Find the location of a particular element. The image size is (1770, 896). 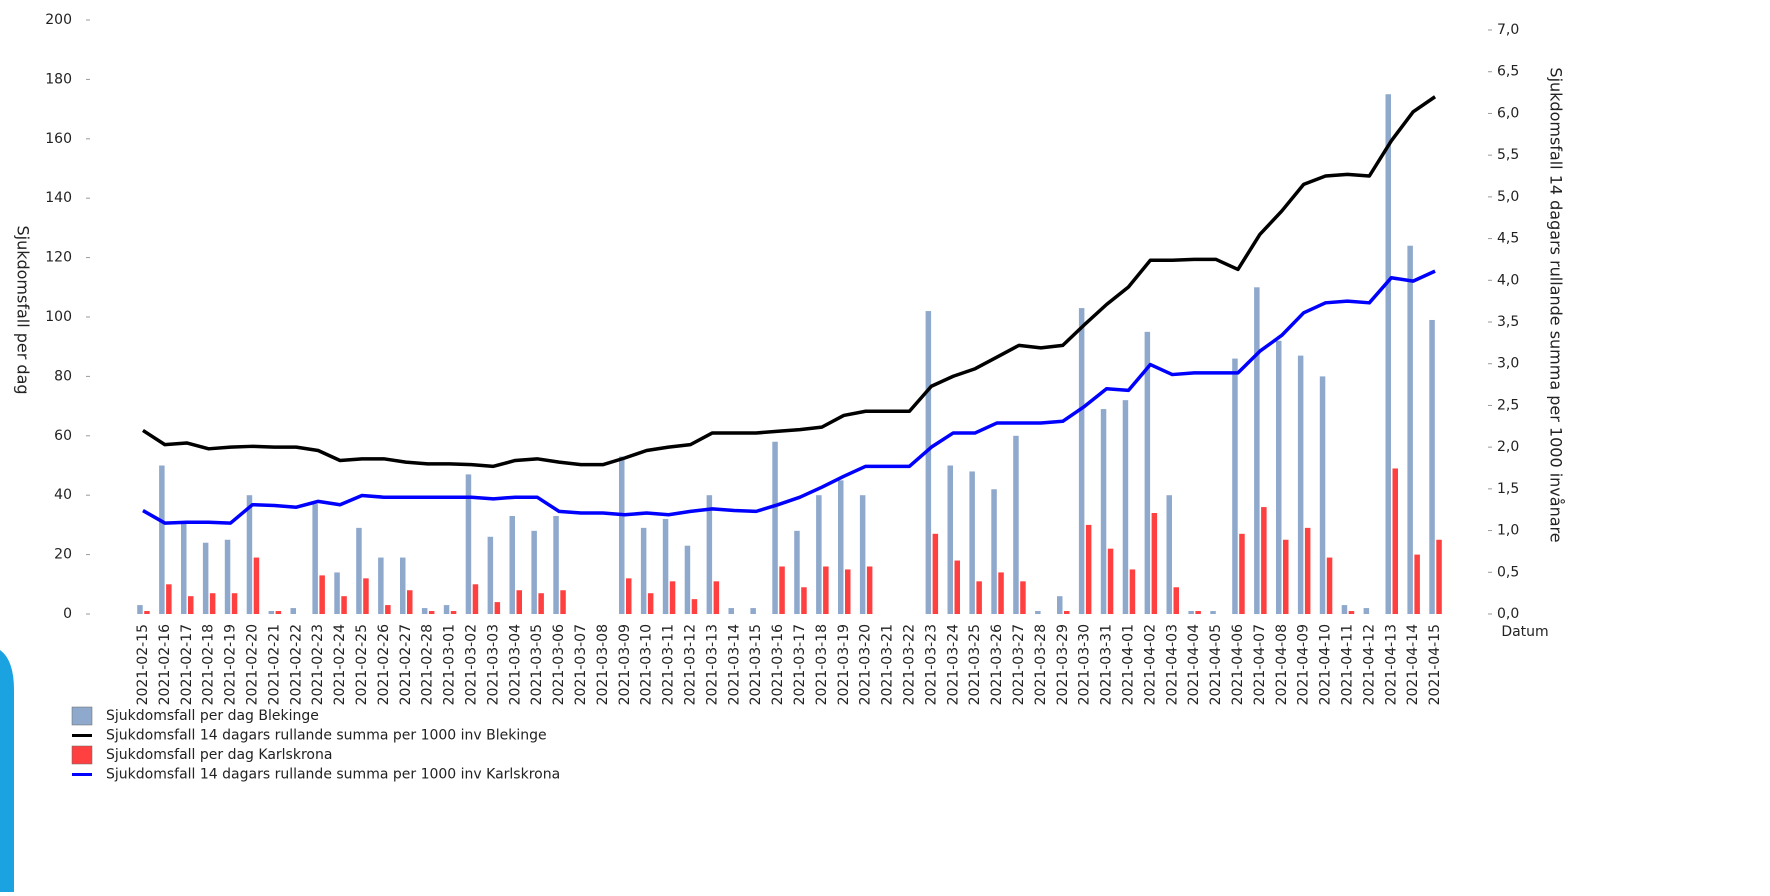

x-tick-label: 2021-04-14 is located at coordinates (1413, 664).